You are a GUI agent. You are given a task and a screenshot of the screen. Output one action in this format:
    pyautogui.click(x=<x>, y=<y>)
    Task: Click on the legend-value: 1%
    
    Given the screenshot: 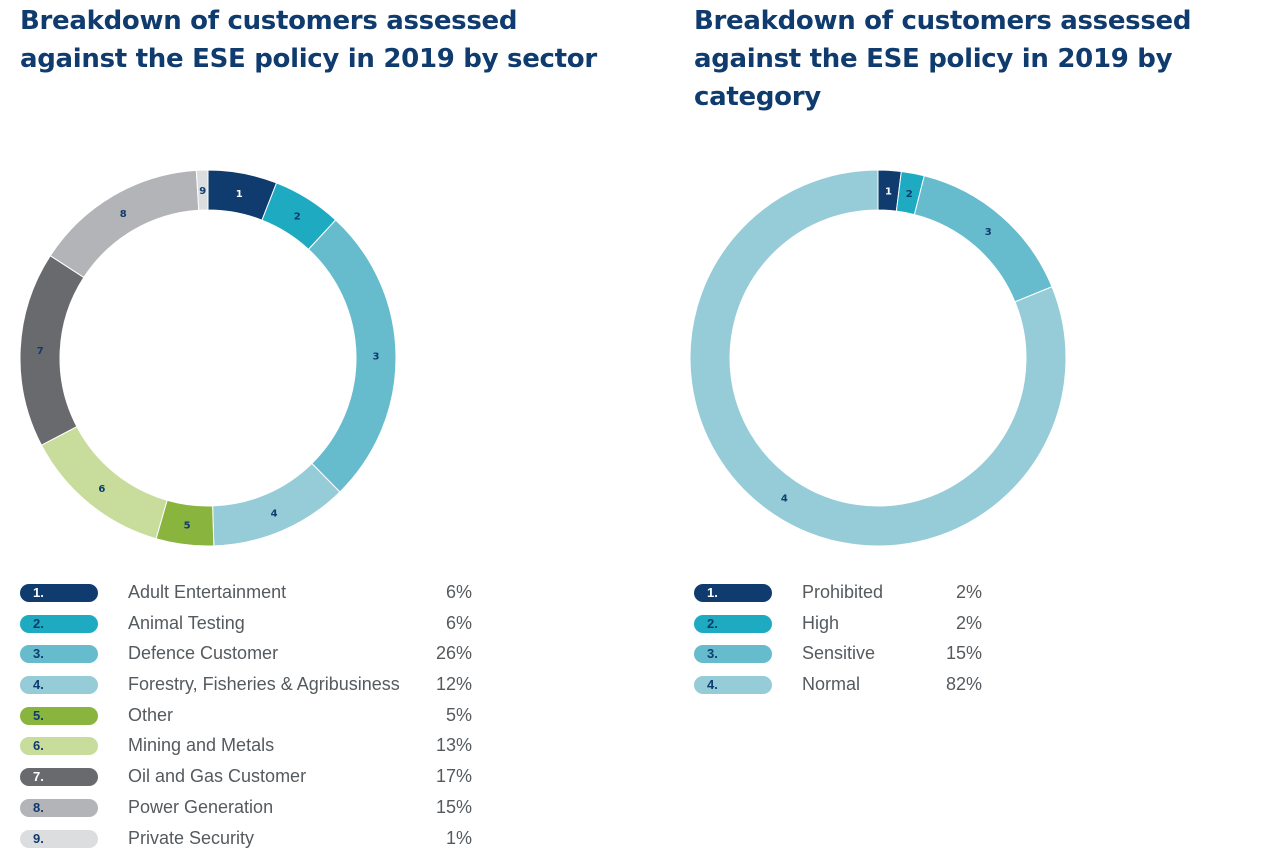 What is the action you would take?
    pyautogui.click(x=458, y=837)
    